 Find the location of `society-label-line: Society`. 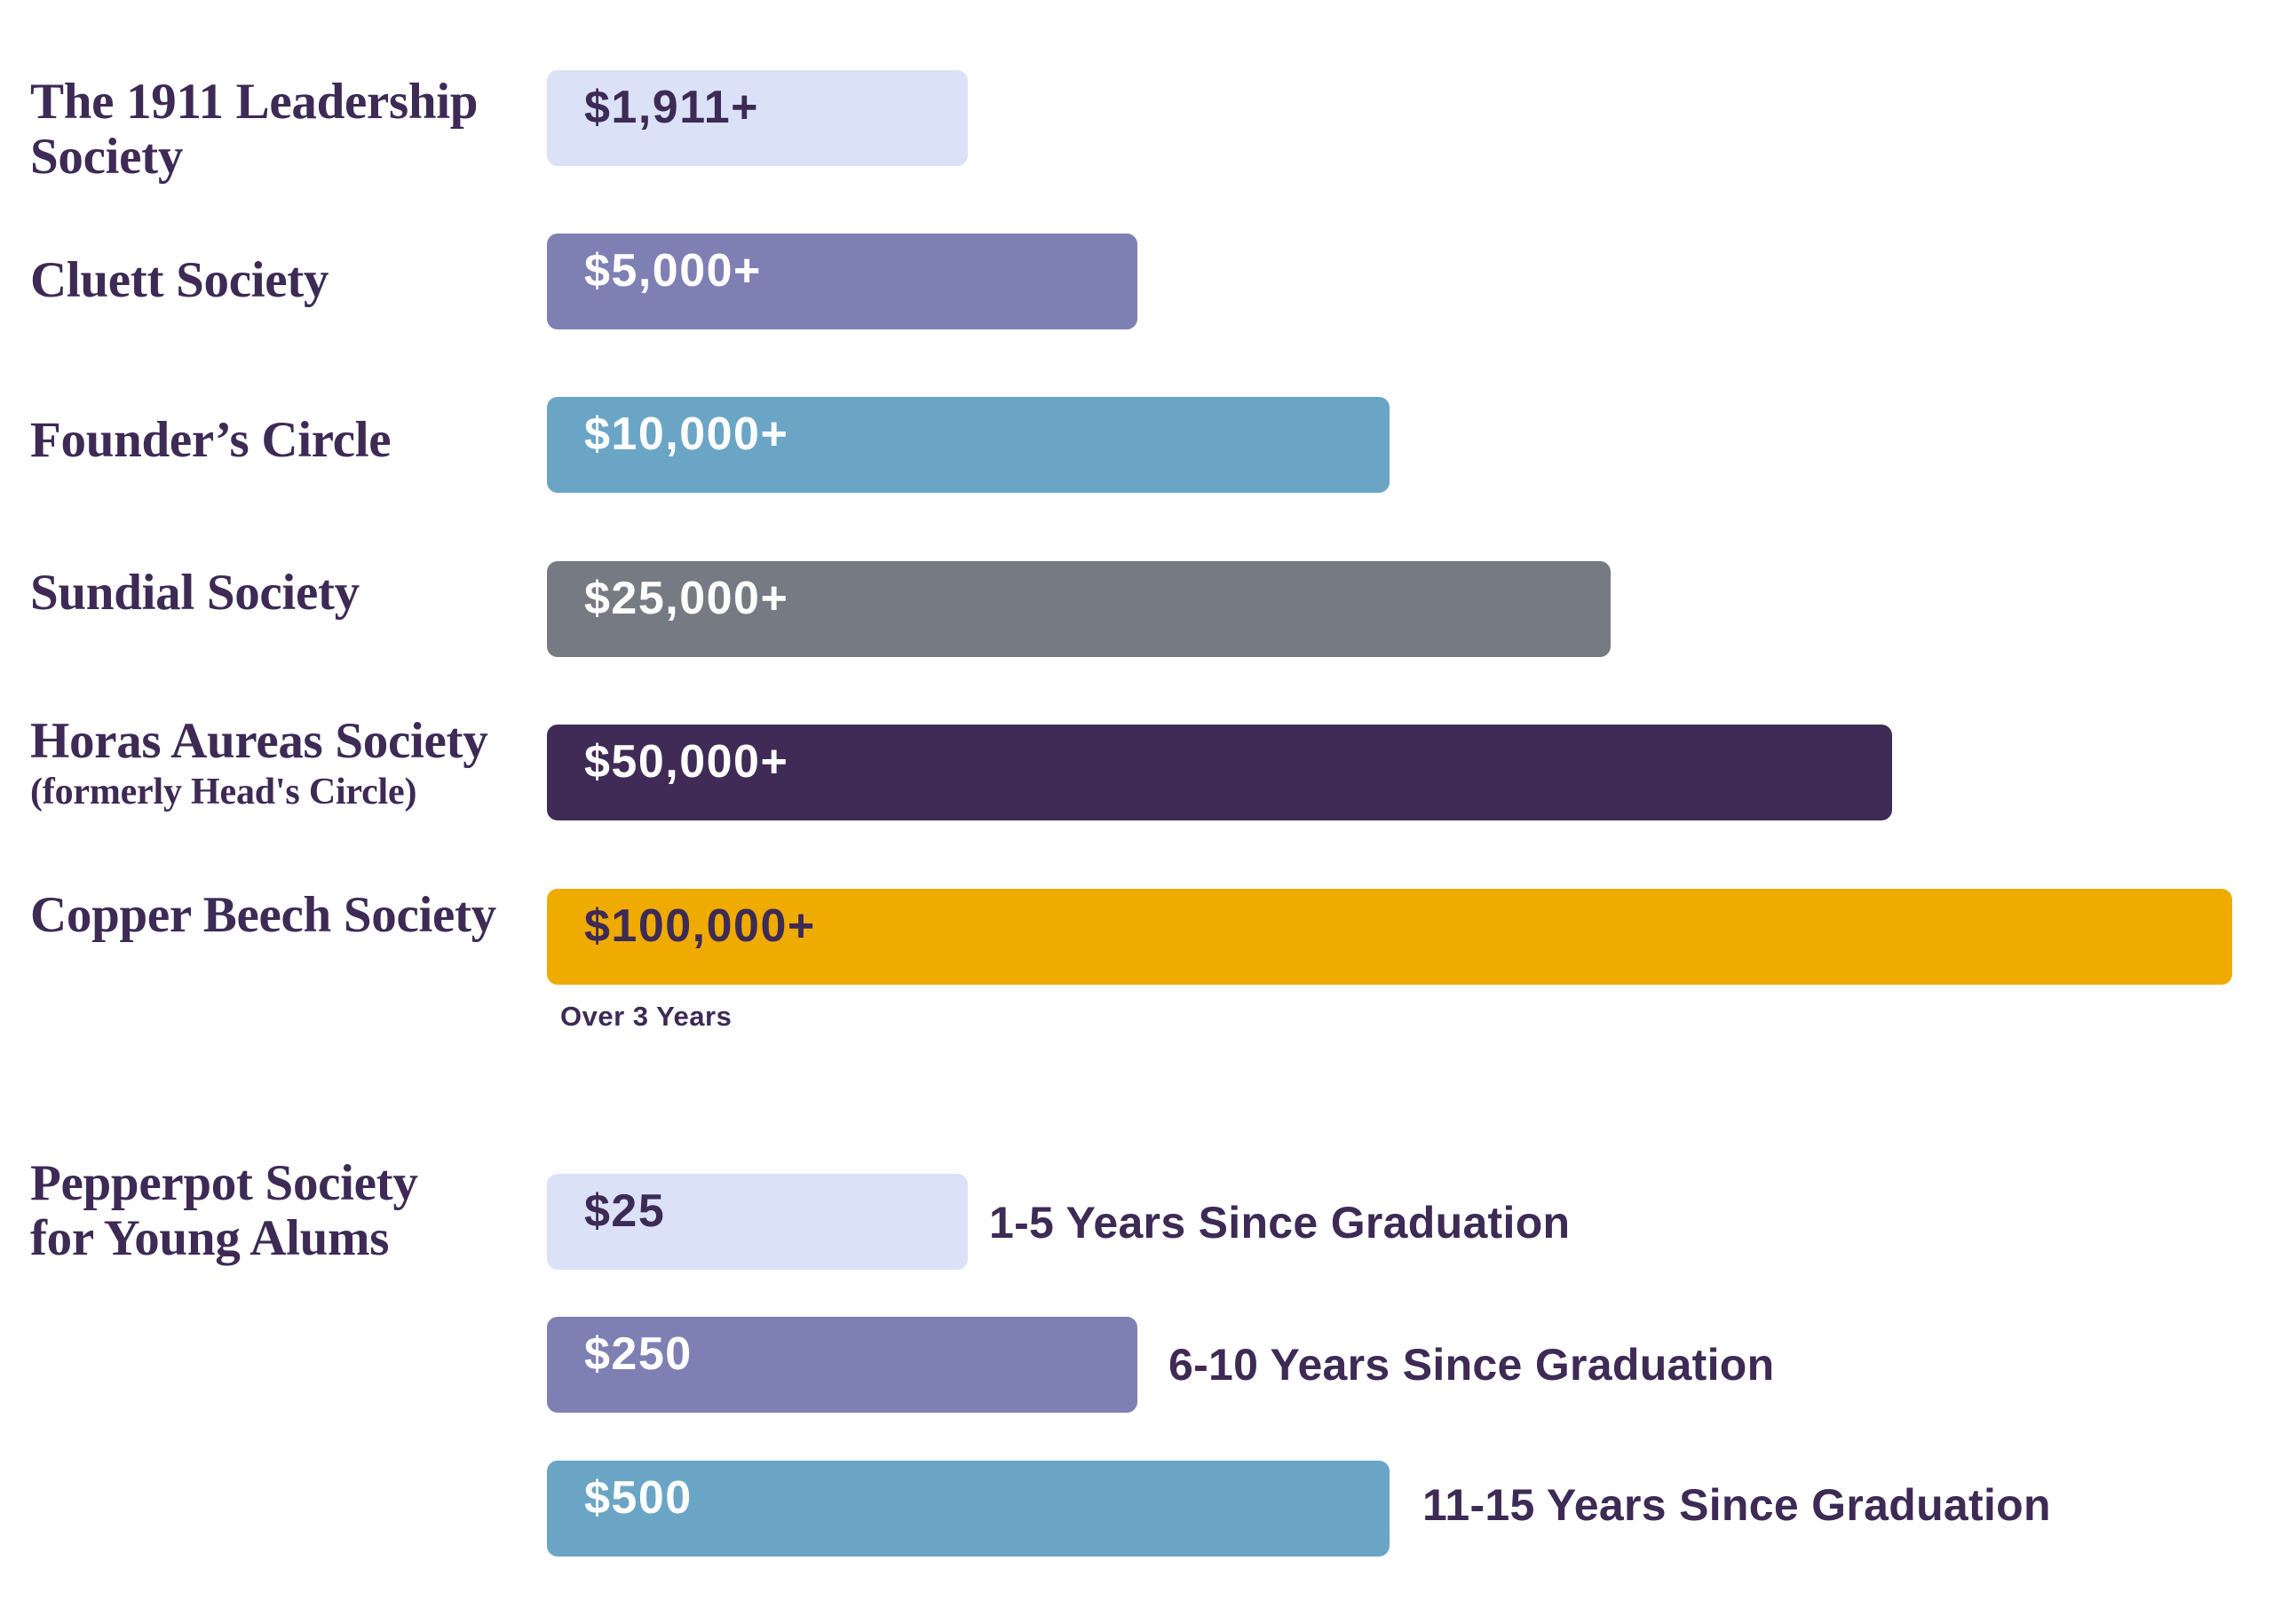

society-label-line: Society is located at coordinates (107, 157).